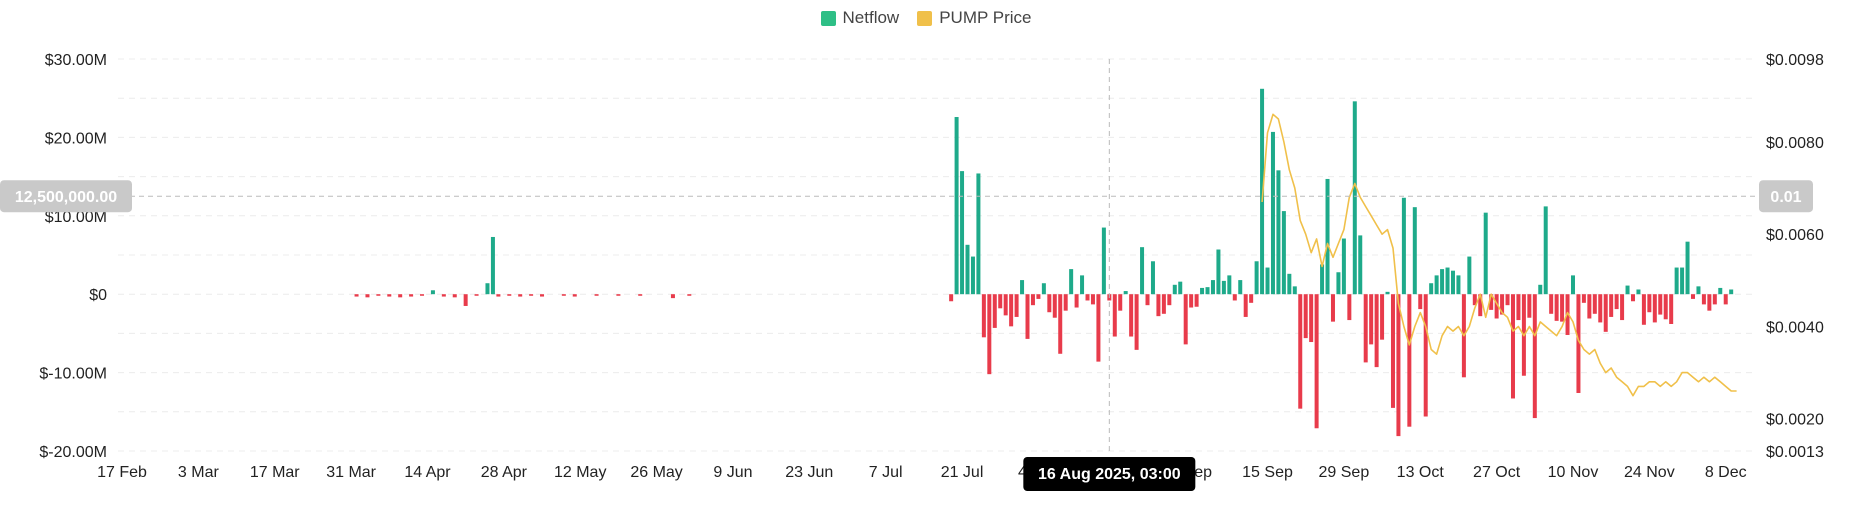 The width and height of the screenshot is (1852, 525). Describe the element at coordinates (859, 18) in the screenshot. I see `legend-item-netflow: Netflow` at that location.